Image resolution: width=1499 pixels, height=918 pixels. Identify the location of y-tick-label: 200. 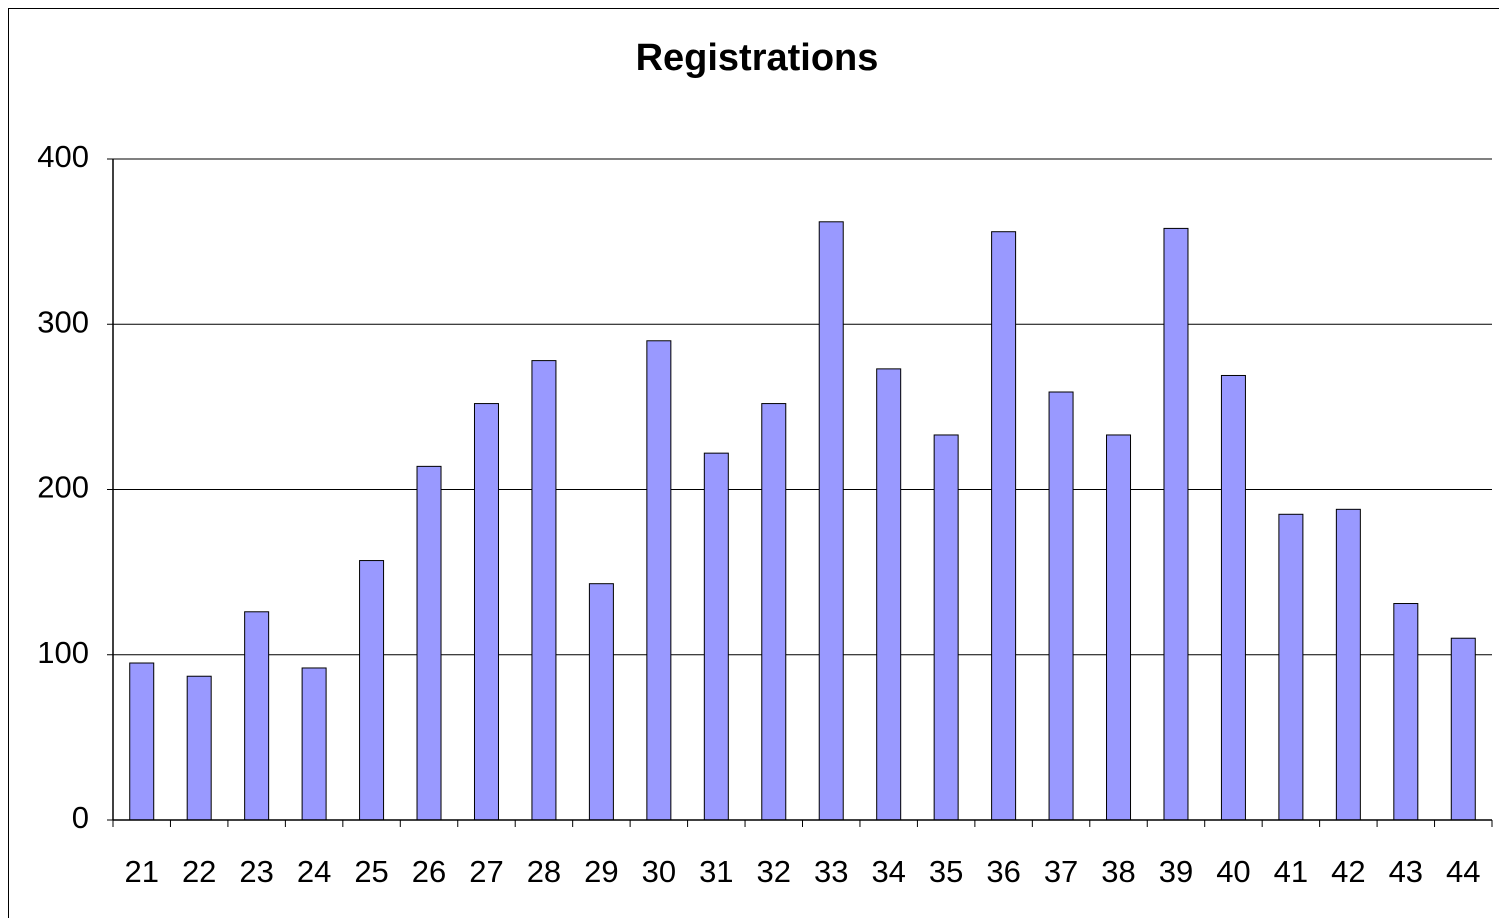
(63, 487).